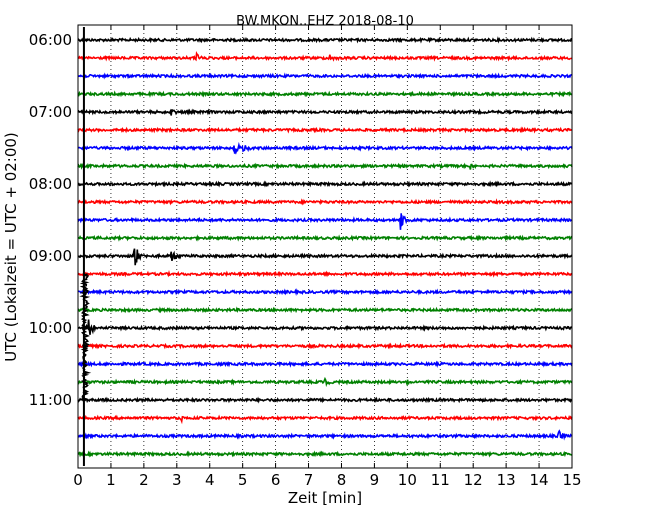 The width and height of the screenshot is (650, 520). What do you see at coordinates (177, 480) in the screenshot?
I see `x-tick-label: 3` at bounding box center [177, 480].